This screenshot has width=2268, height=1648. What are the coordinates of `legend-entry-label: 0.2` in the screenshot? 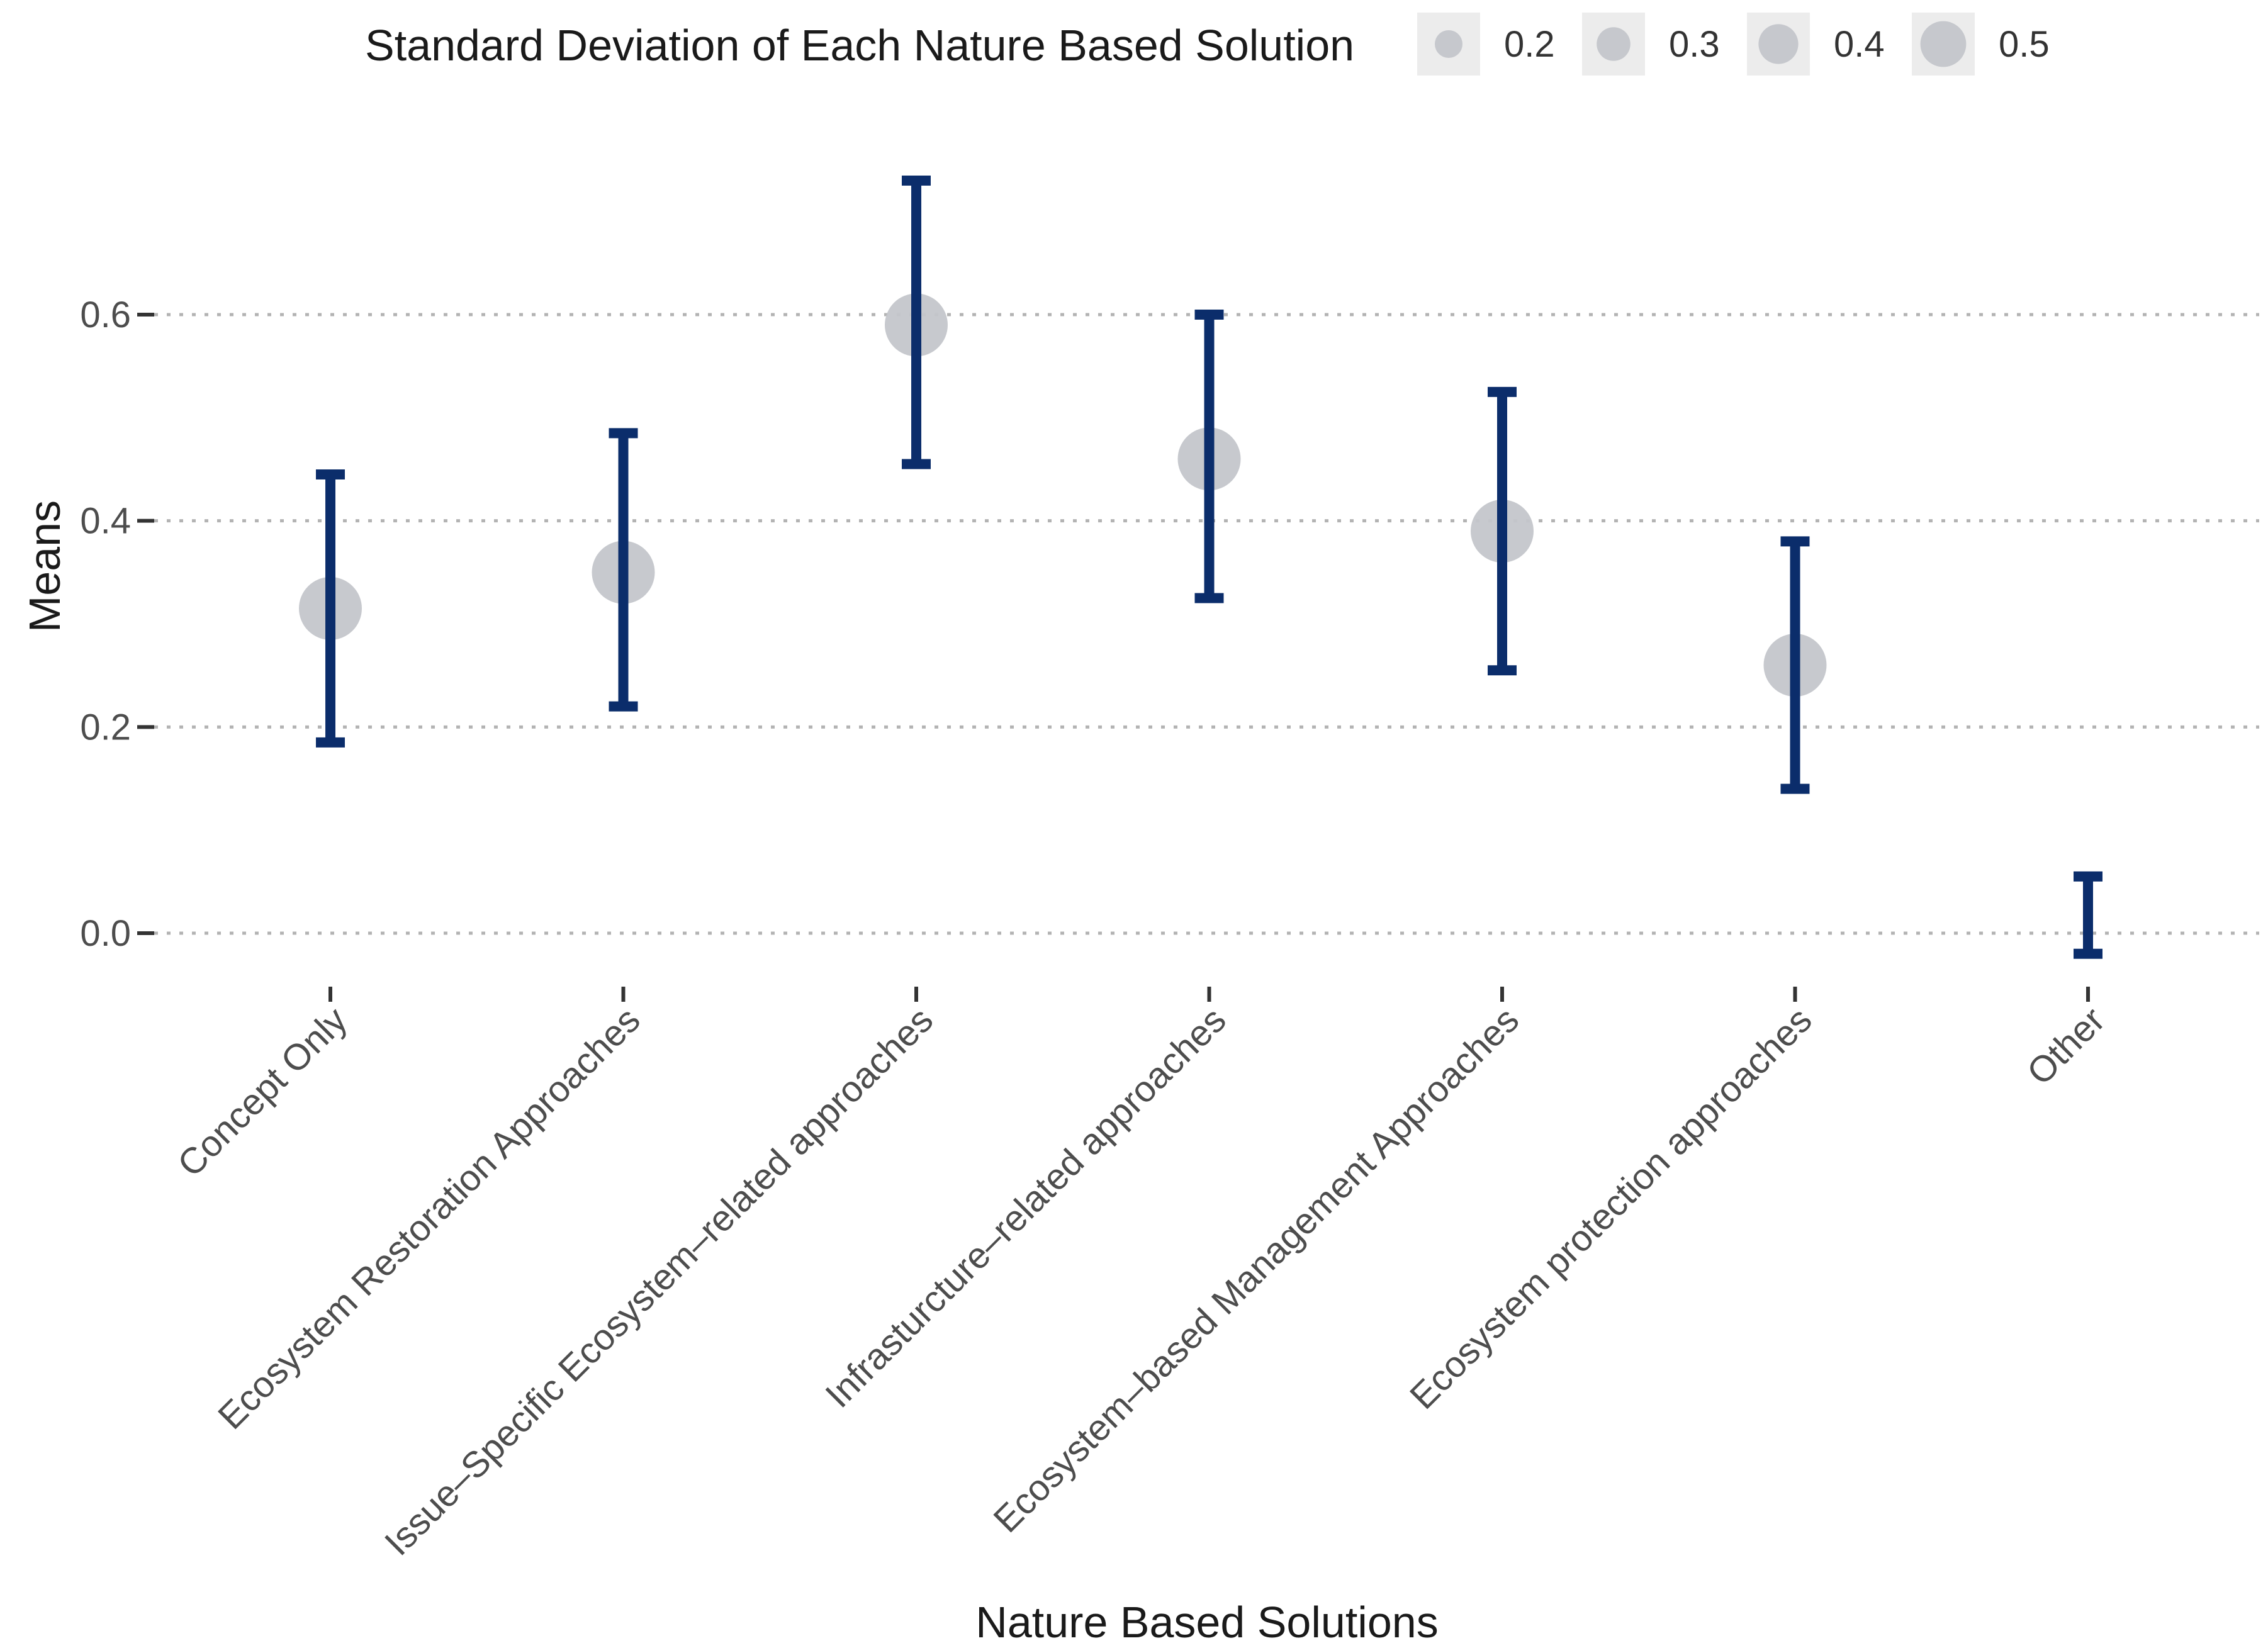 It's located at (1530, 44).